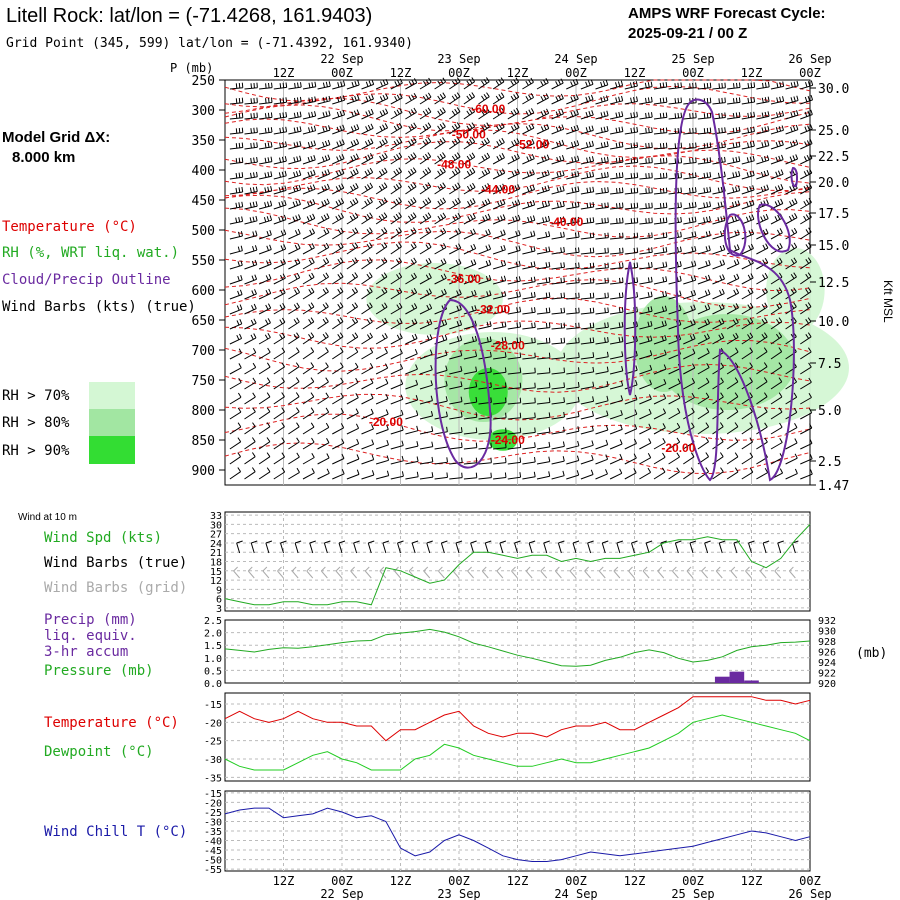 This screenshot has height=900, width=900. What do you see at coordinates (86, 280) in the screenshot?
I see `legend-cloud: Cloud/Precip Outline` at bounding box center [86, 280].